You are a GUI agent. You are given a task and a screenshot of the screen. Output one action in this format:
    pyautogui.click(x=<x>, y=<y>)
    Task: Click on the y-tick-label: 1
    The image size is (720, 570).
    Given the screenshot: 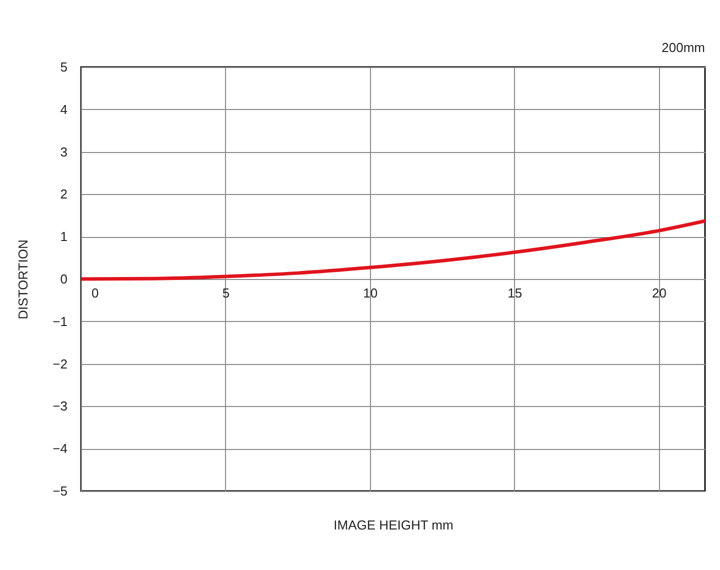 What is the action you would take?
    pyautogui.click(x=64, y=236)
    